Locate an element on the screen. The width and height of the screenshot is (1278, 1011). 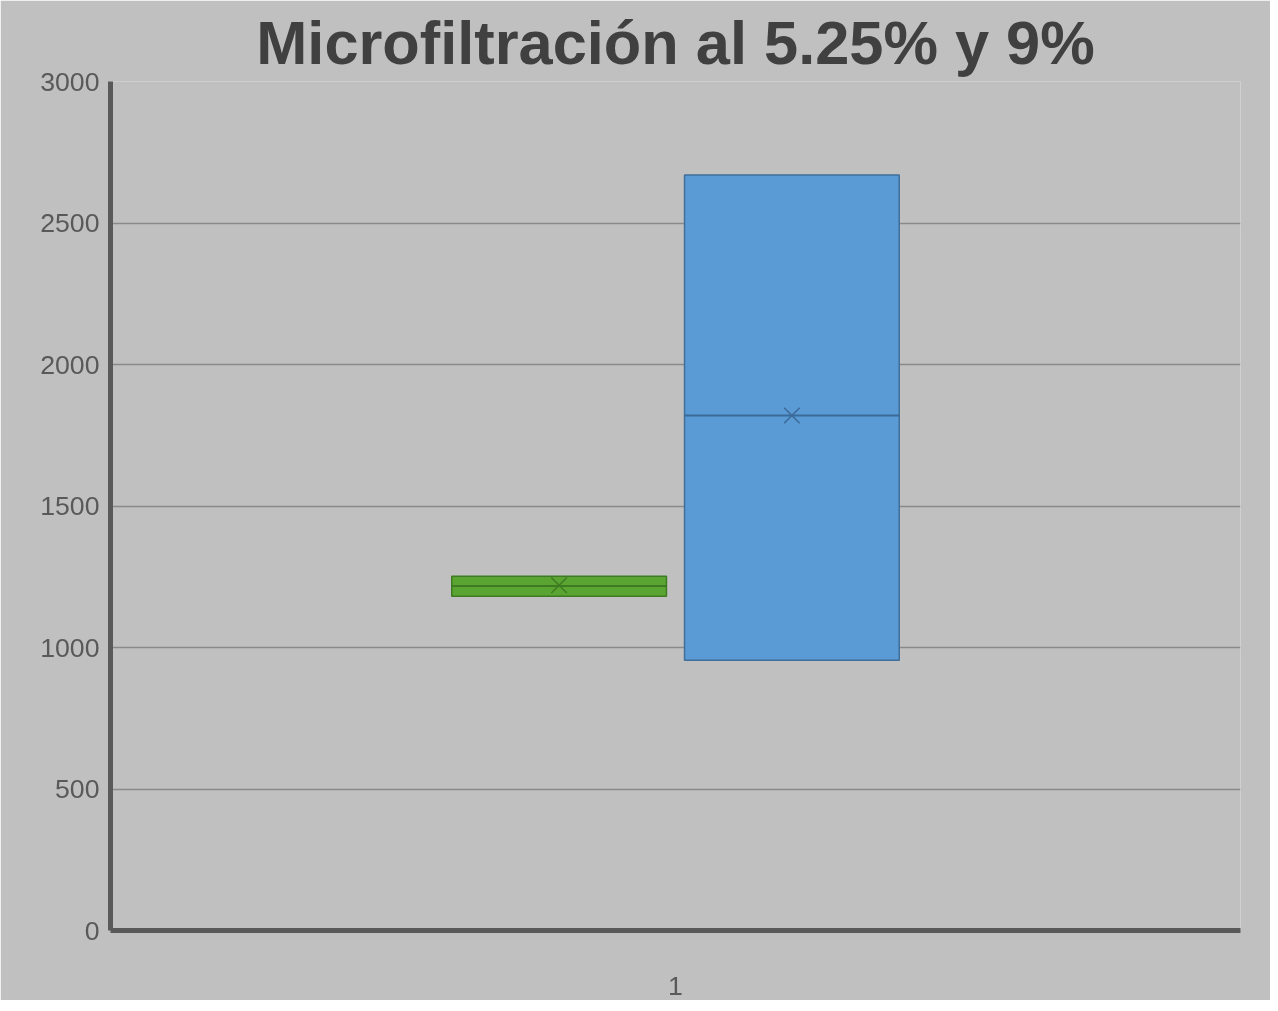
y-tick-label: 1500 is located at coordinates (70, 506).